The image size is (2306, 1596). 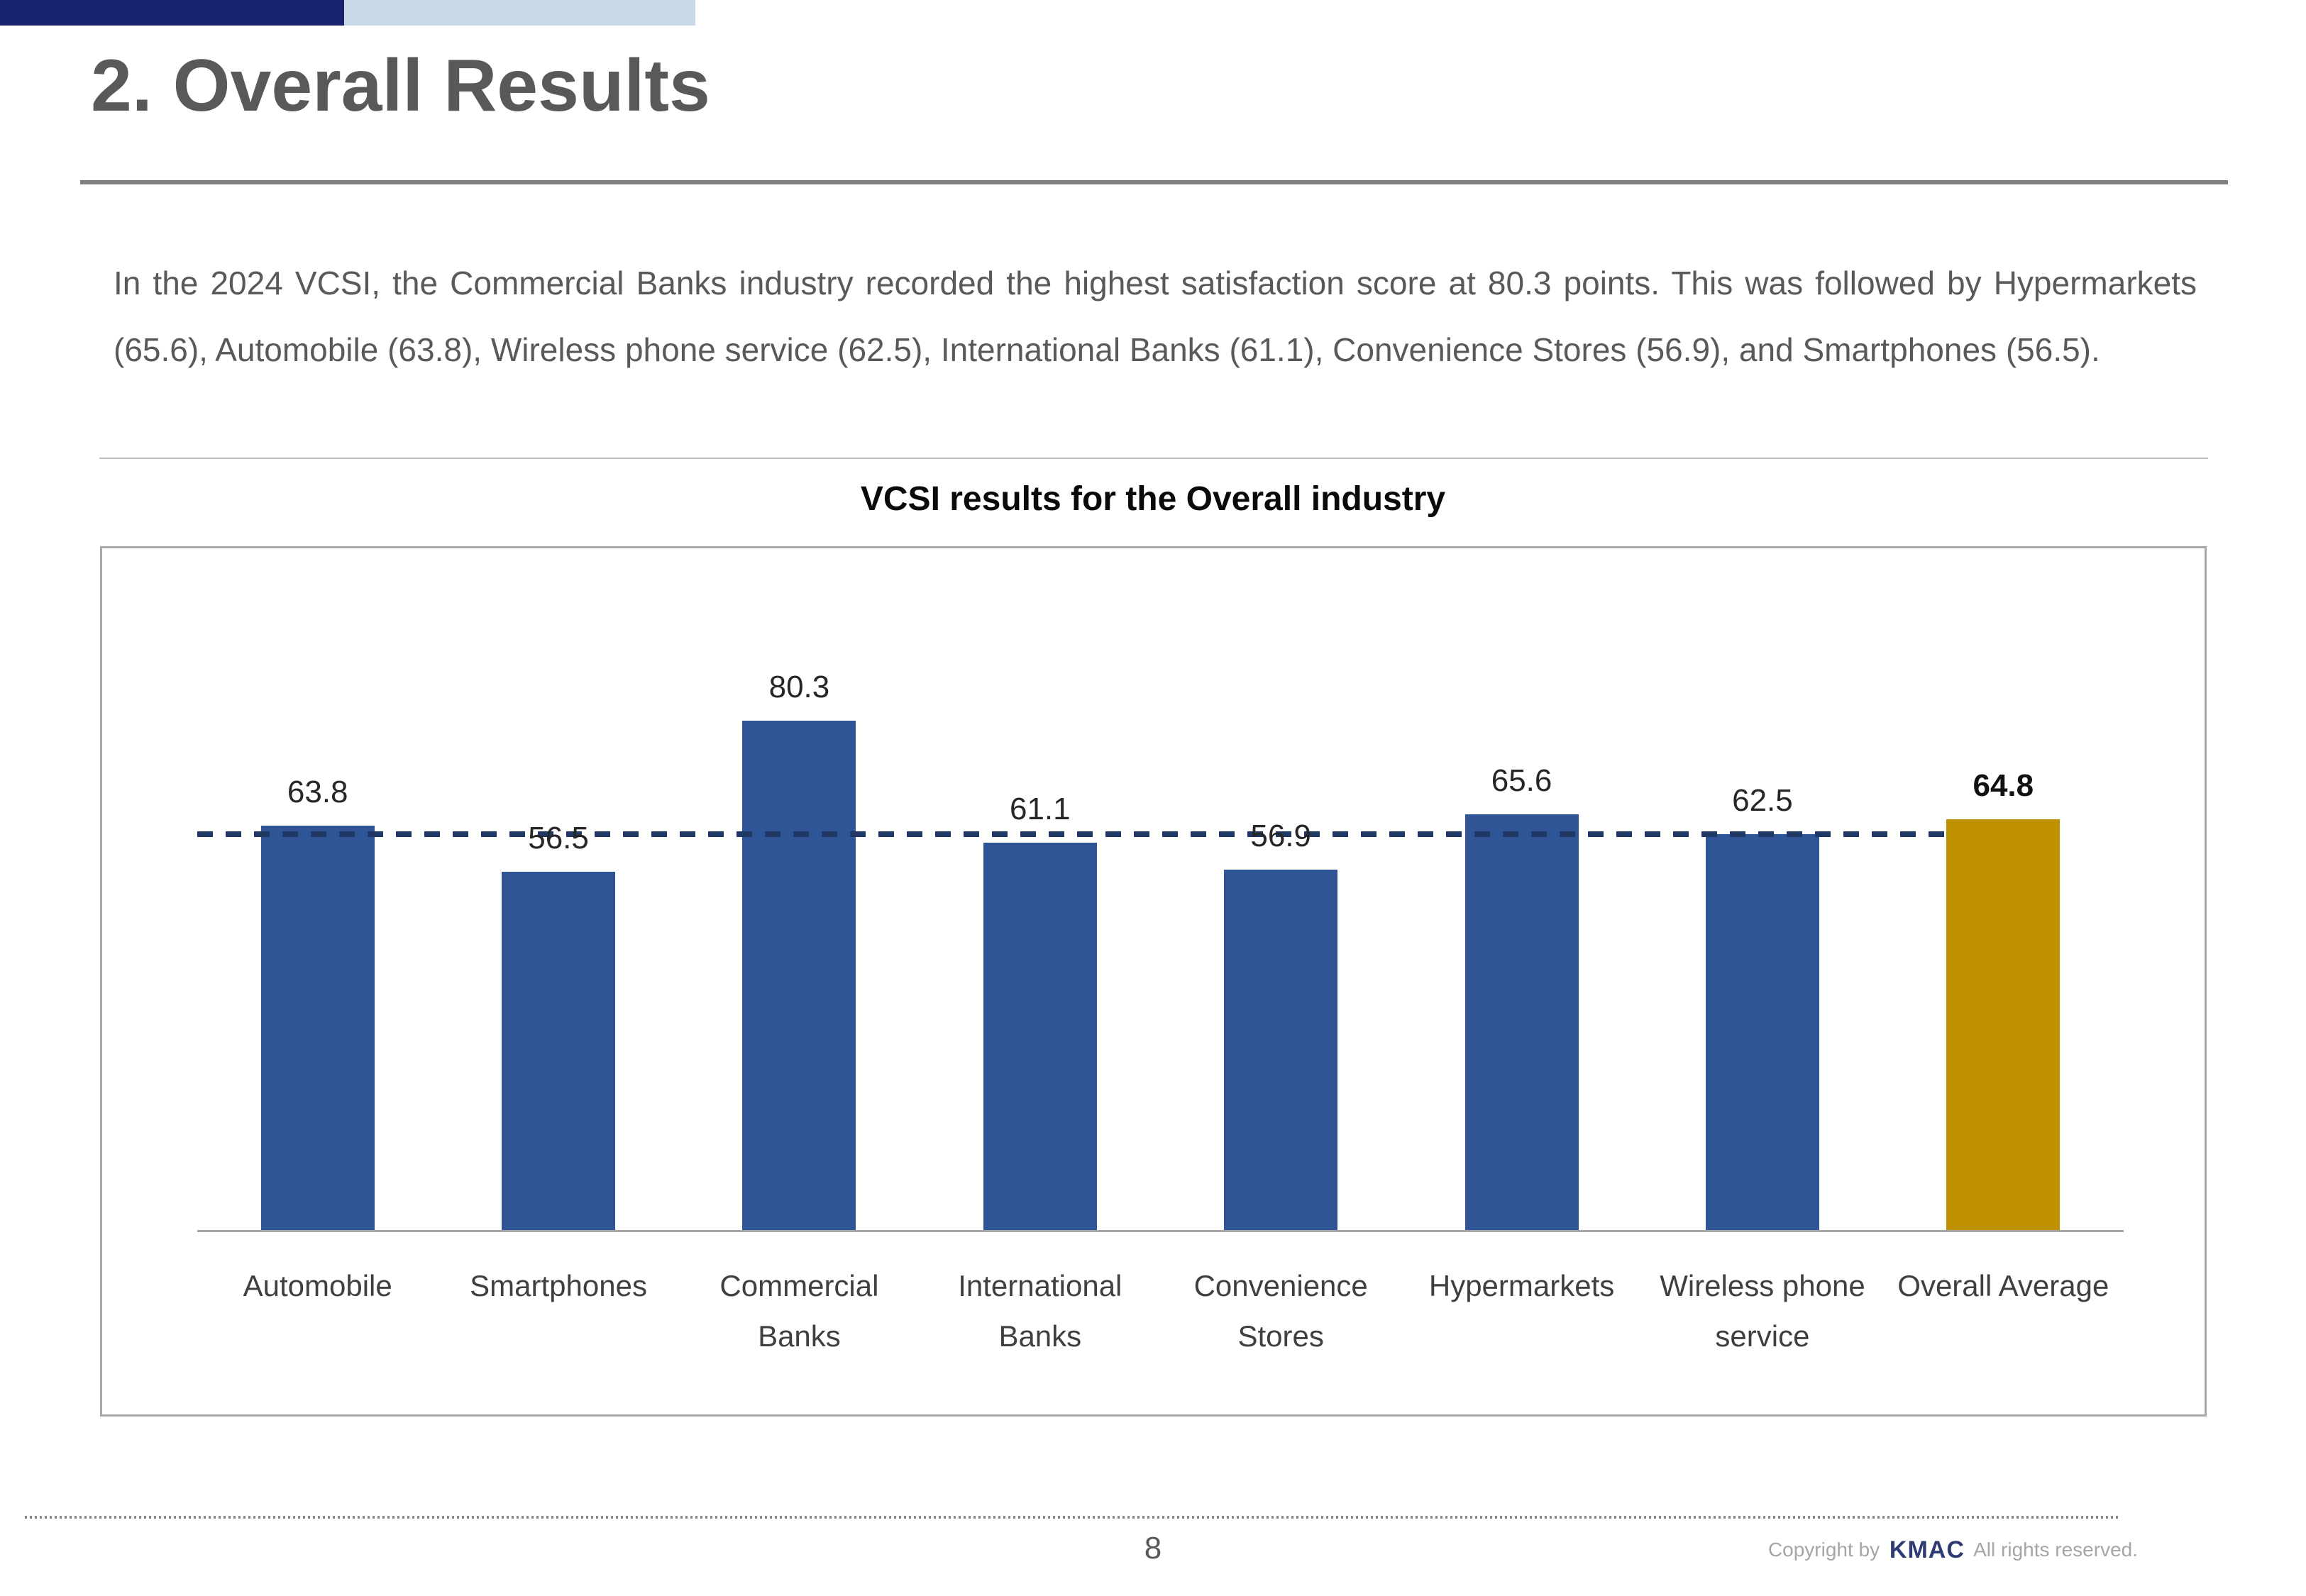 What do you see at coordinates (2003, 1285) in the screenshot?
I see `category-label-overall-average: Overall Average` at bounding box center [2003, 1285].